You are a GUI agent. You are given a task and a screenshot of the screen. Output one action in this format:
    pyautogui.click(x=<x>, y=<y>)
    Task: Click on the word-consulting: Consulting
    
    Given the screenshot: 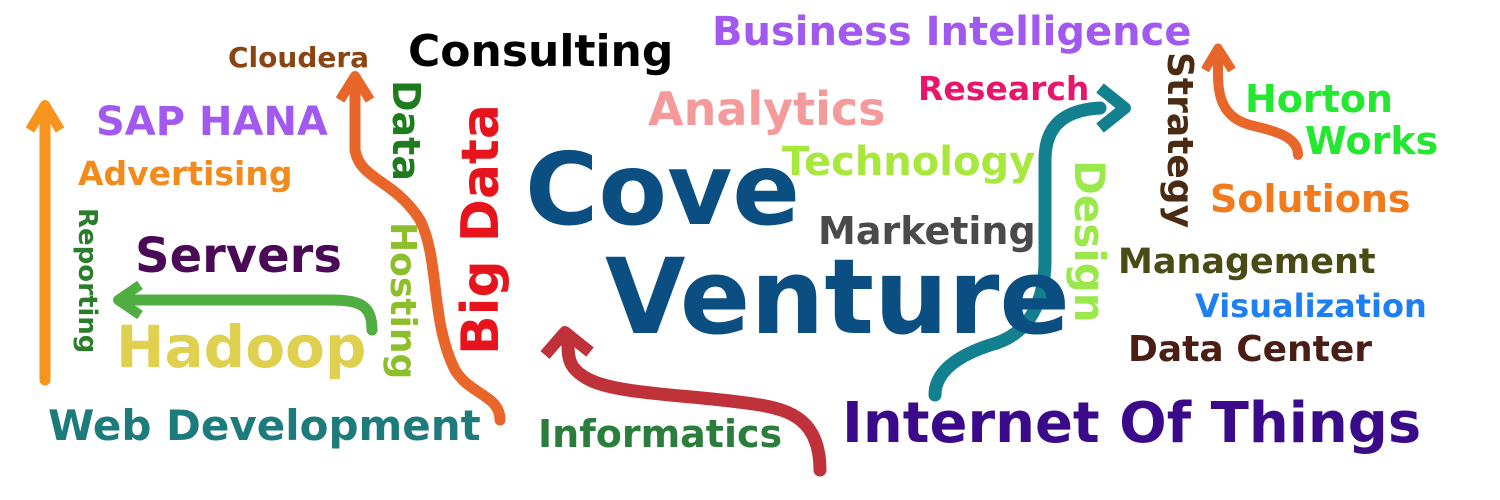 What is the action you would take?
    pyautogui.click(x=541, y=51)
    